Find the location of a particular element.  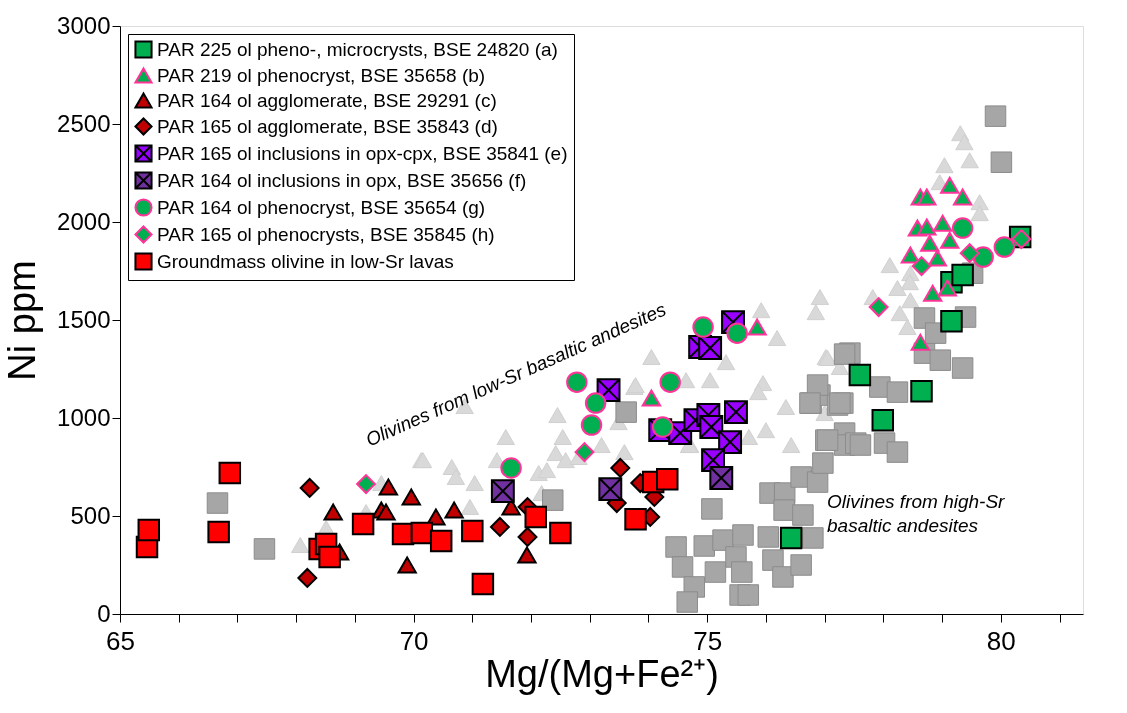

legend-label: PAR 165 ol agglomerate, BSE 35843 (d) is located at coordinates (327, 126).